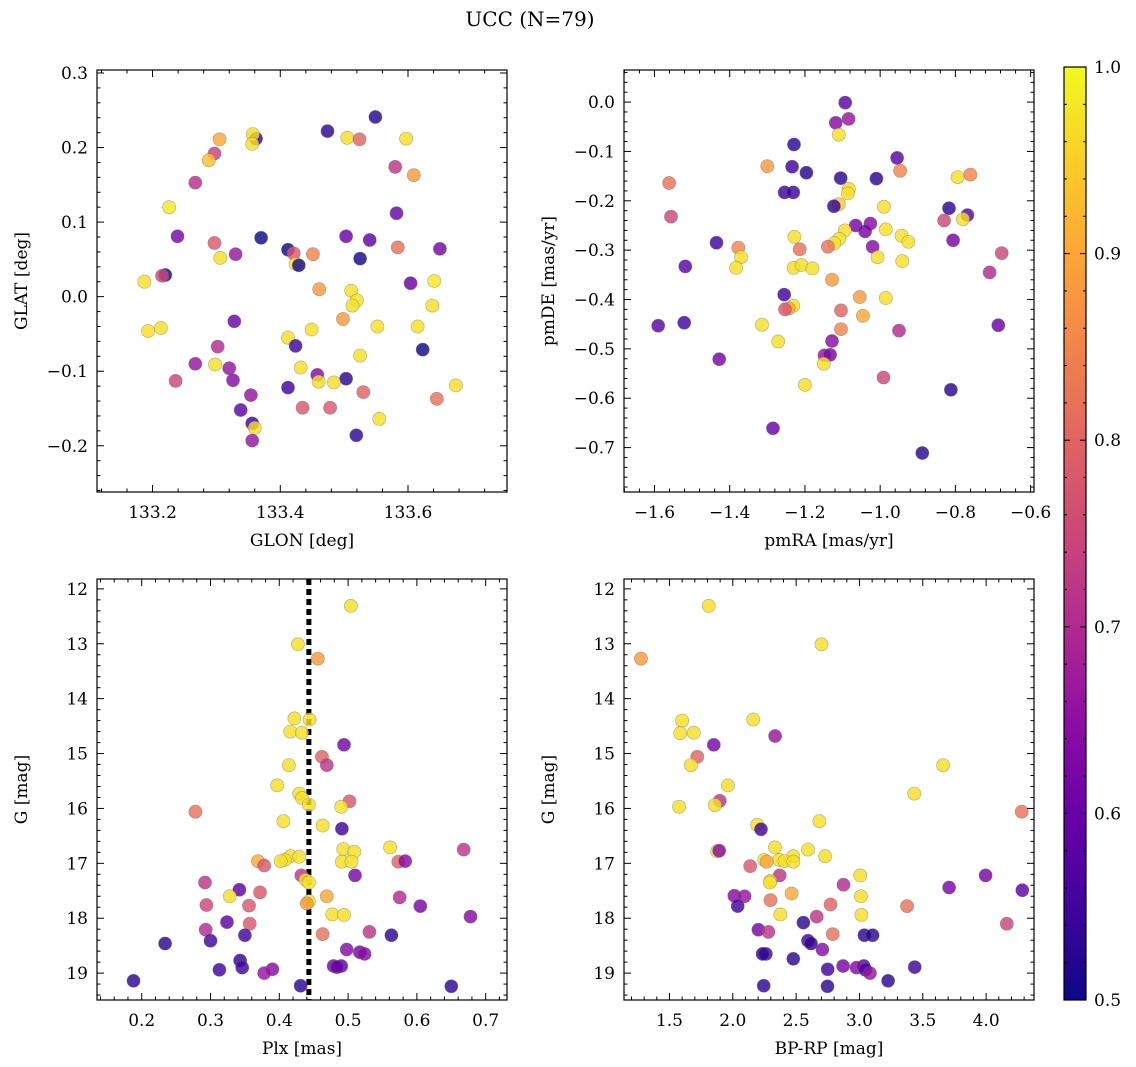 The height and width of the screenshot is (1067, 1136). I want to click on x-tick-label: 0.5, so click(348, 1021).